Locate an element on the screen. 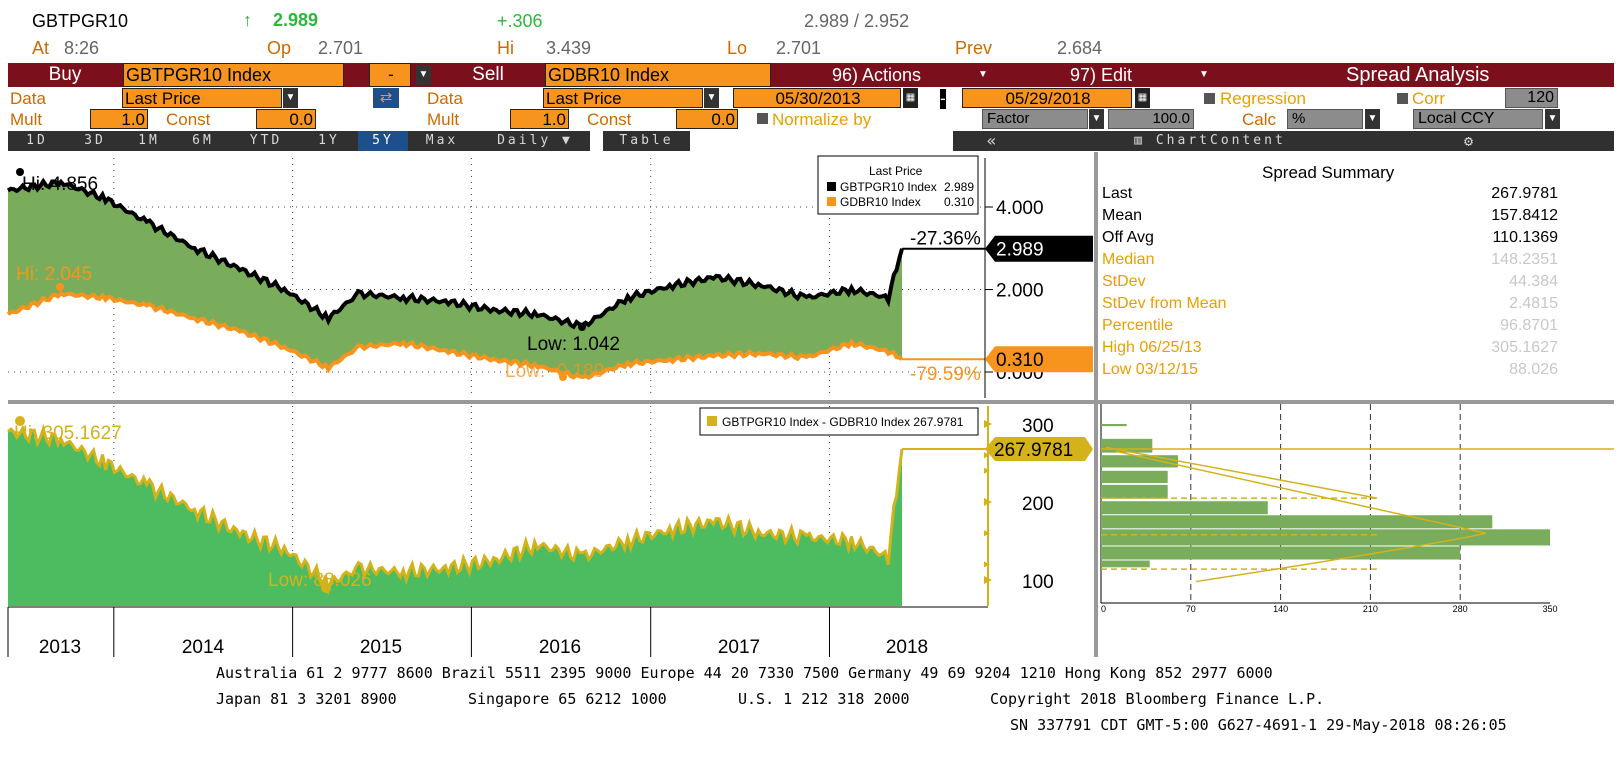  table-button: Table is located at coordinates (646, 140).